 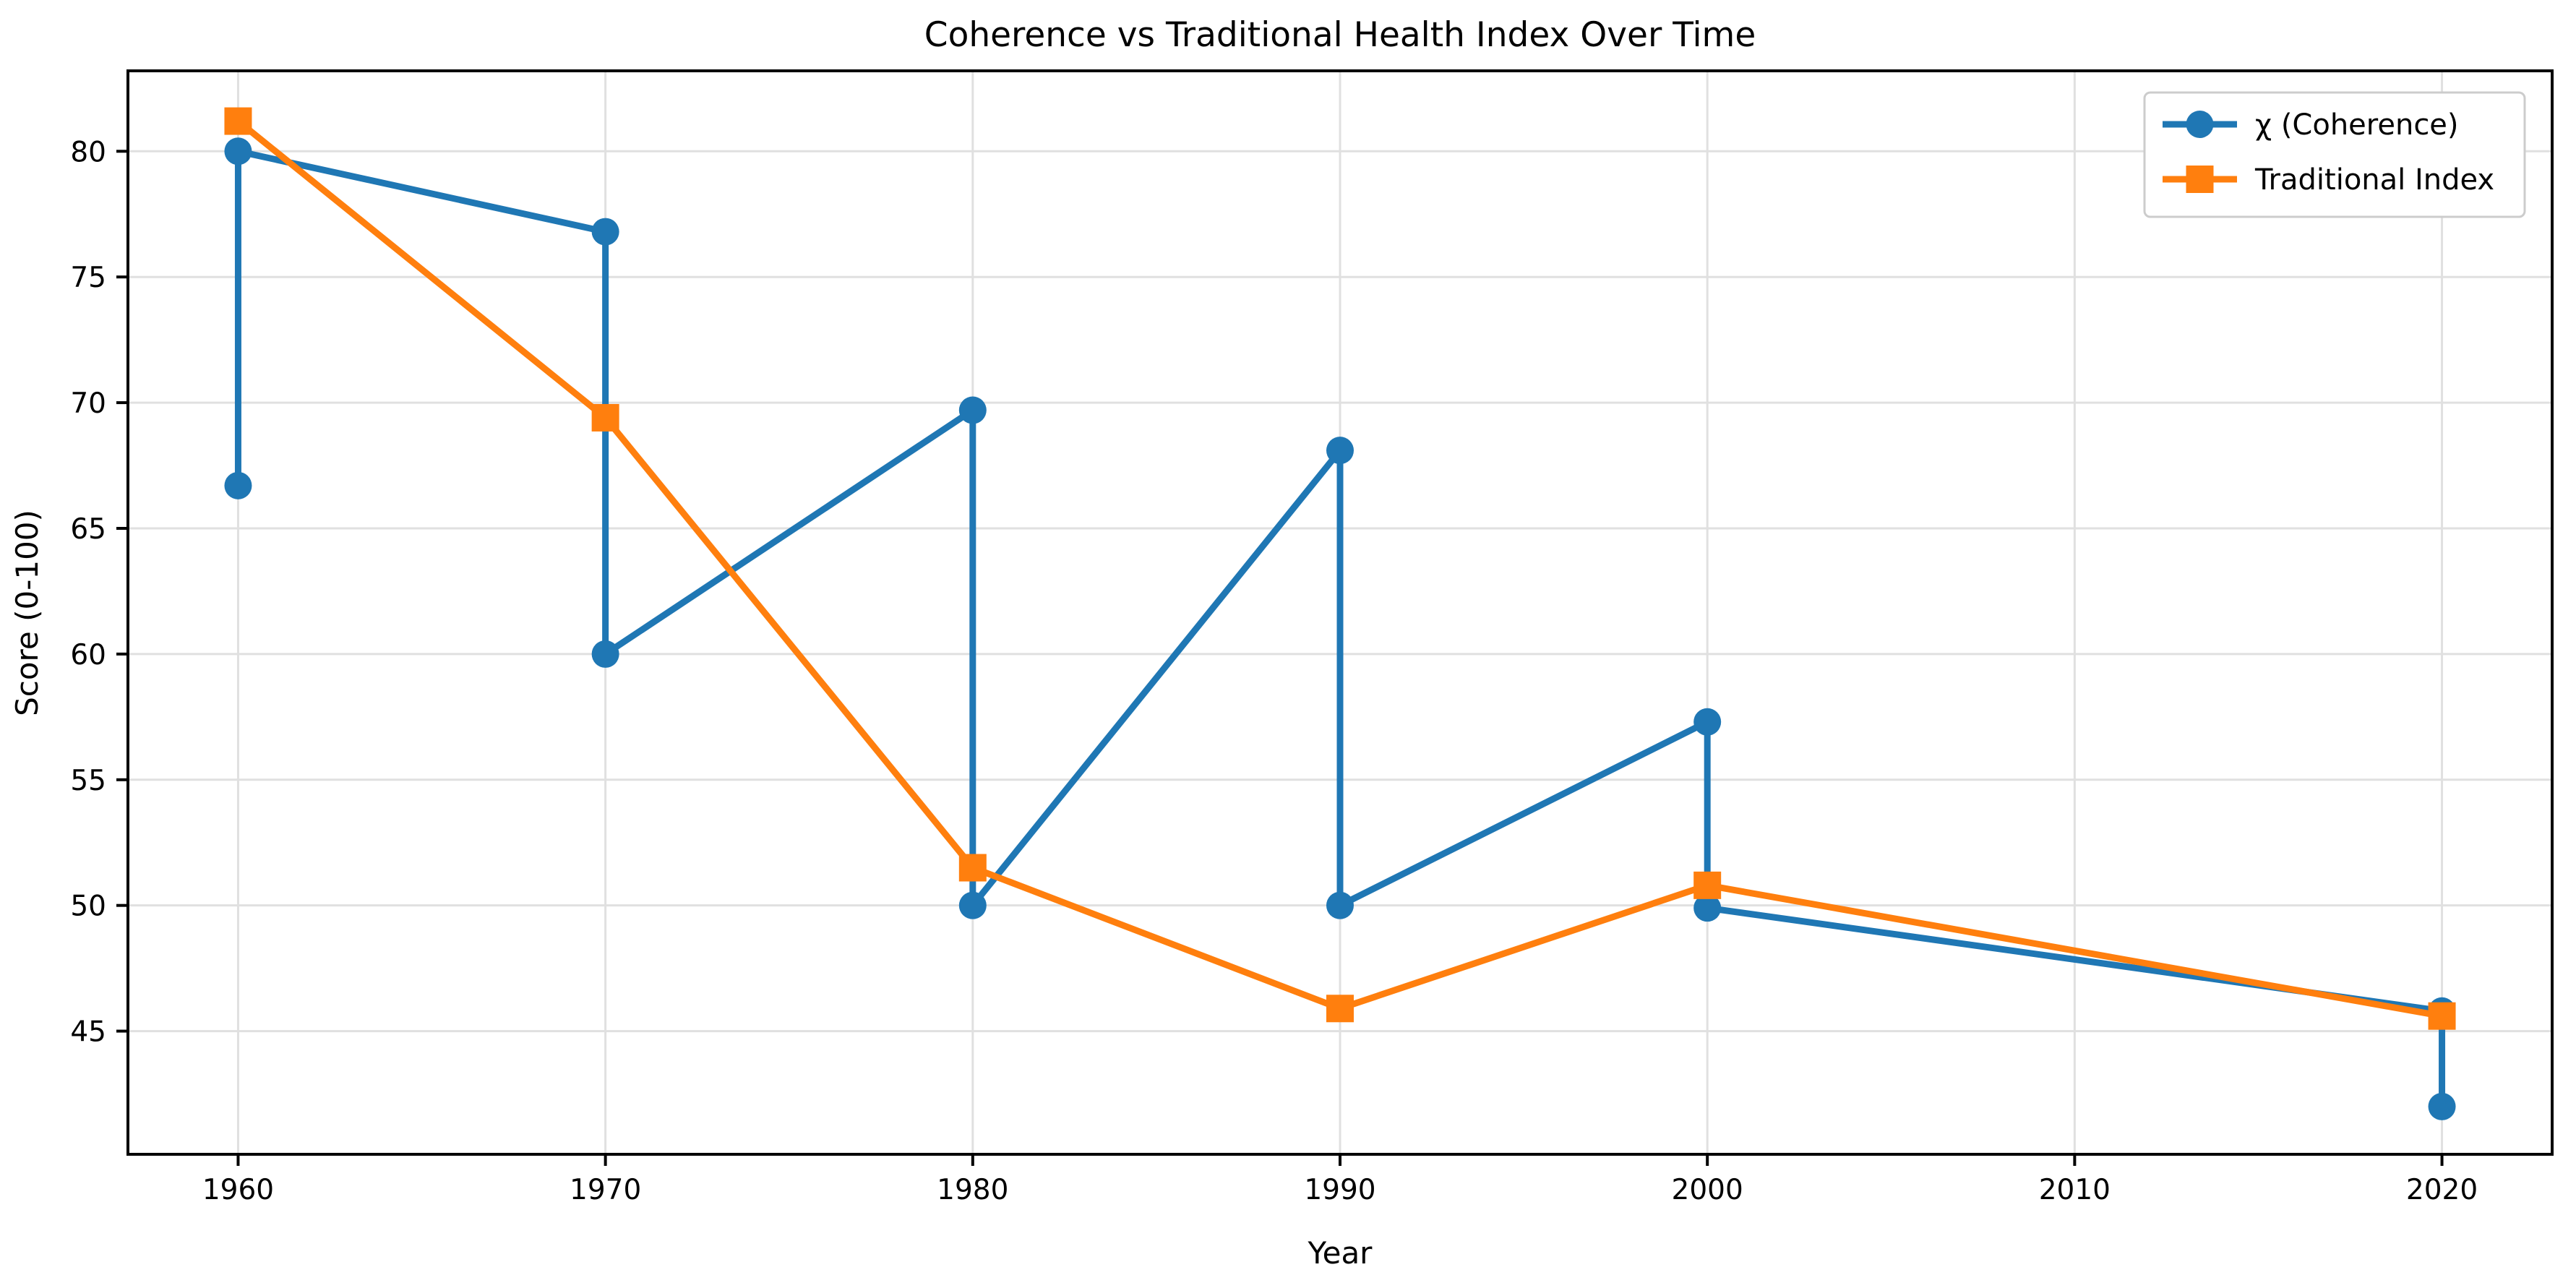 What do you see at coordinates (88, 403) in the screenshot?
I see `y-tick-label: 70` at bounding box center [88, 403].